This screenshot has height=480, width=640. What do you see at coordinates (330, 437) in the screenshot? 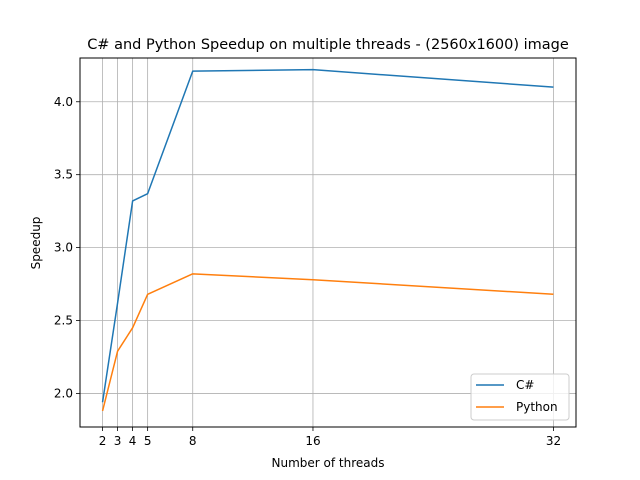
I see `x-axis-ticks: 2 3 4 5 8 16 32` at bounding box center [330, 437].